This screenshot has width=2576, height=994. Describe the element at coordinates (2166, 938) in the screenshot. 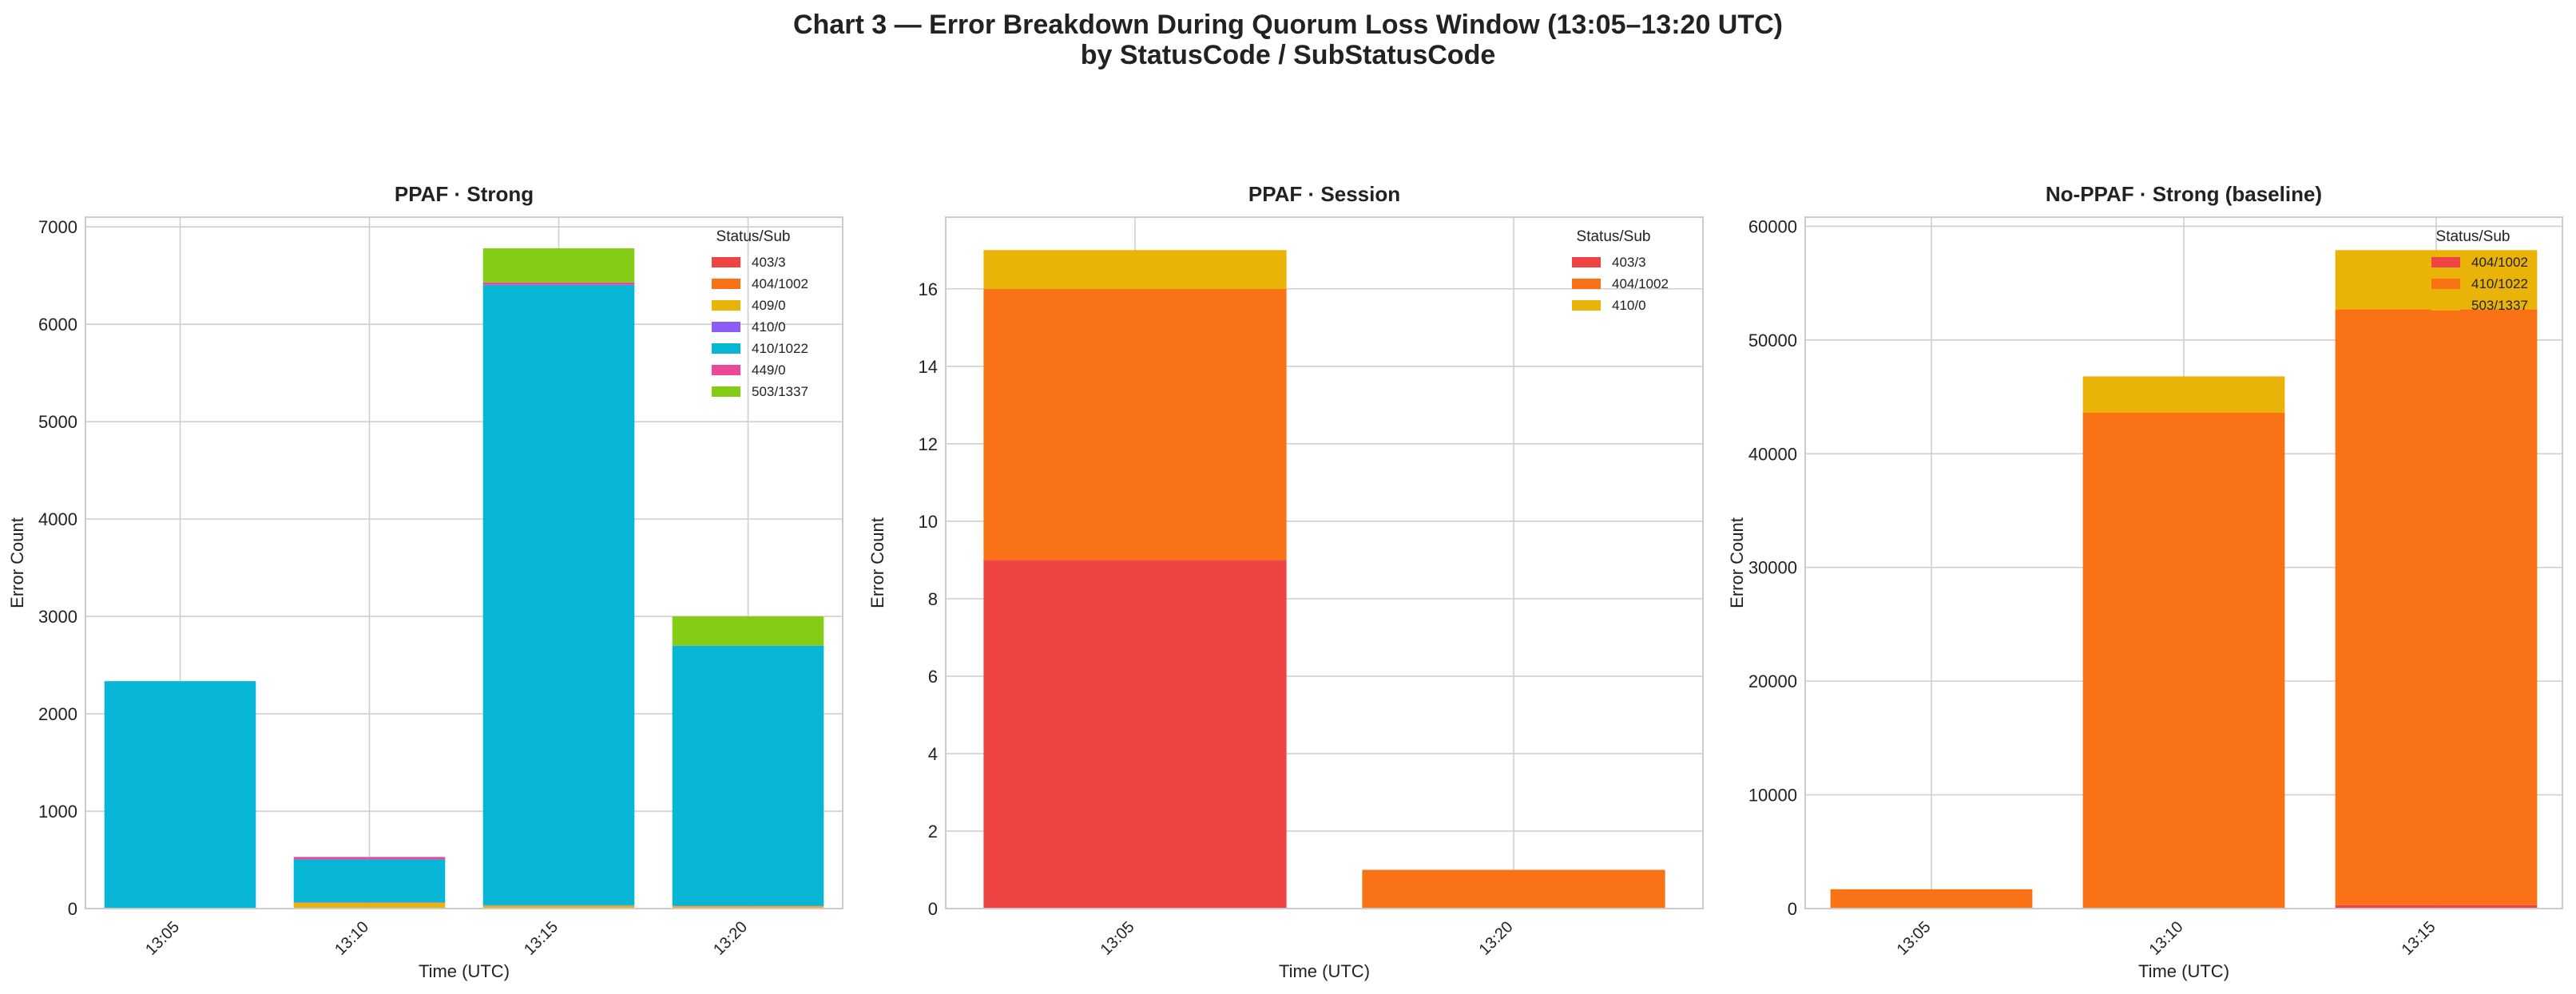

I see `chart3-xtick-label-13-10: 13:10` at that location.